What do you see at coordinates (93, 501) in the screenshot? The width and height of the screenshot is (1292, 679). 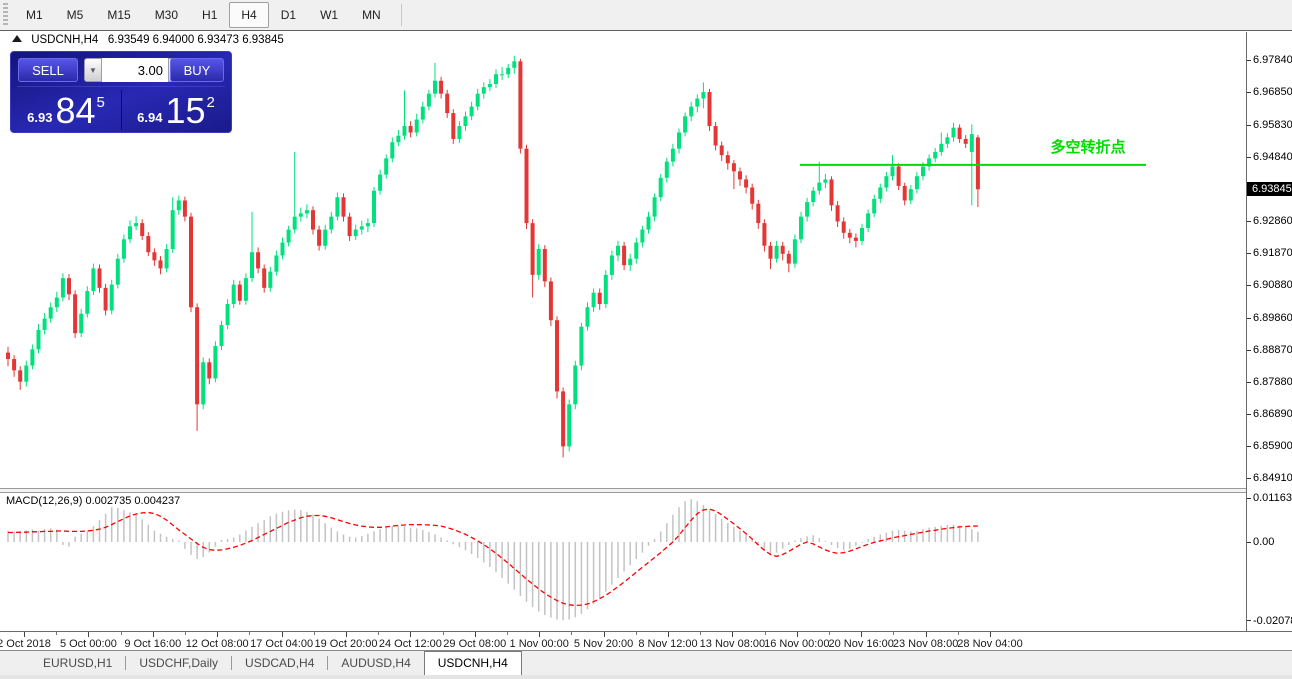 I see `macd-indicator-label: MACD(12,26,9) 0.002735 0.004237` at bounding box center [93, 501].